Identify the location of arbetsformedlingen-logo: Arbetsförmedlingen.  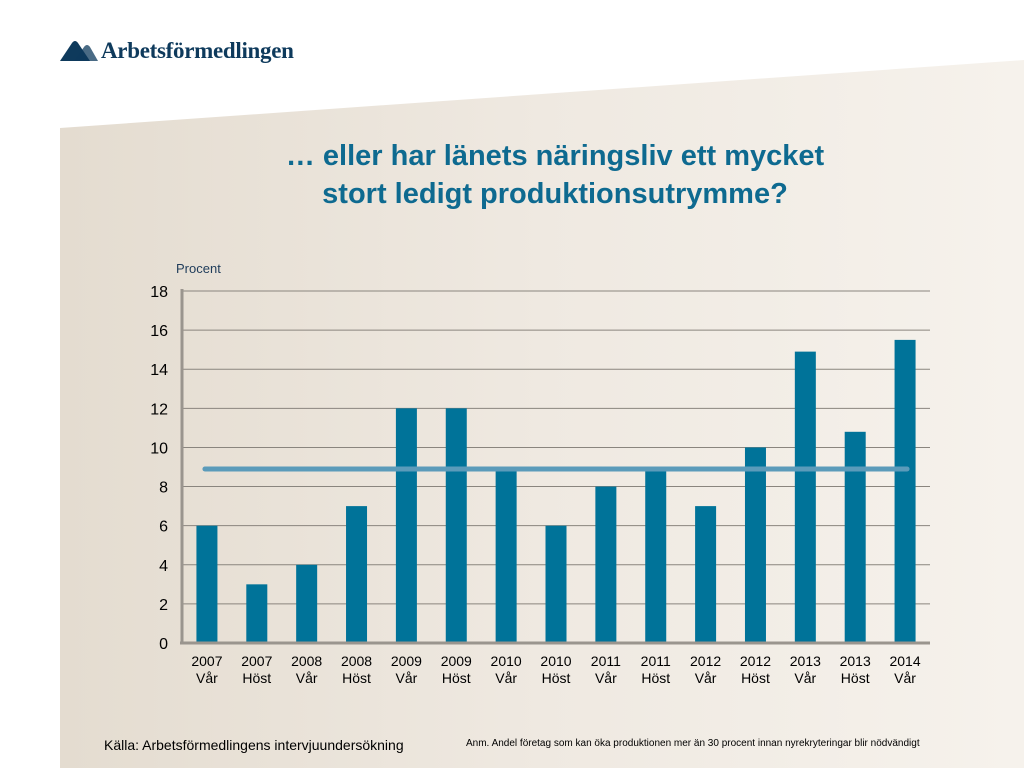
(176, 51).